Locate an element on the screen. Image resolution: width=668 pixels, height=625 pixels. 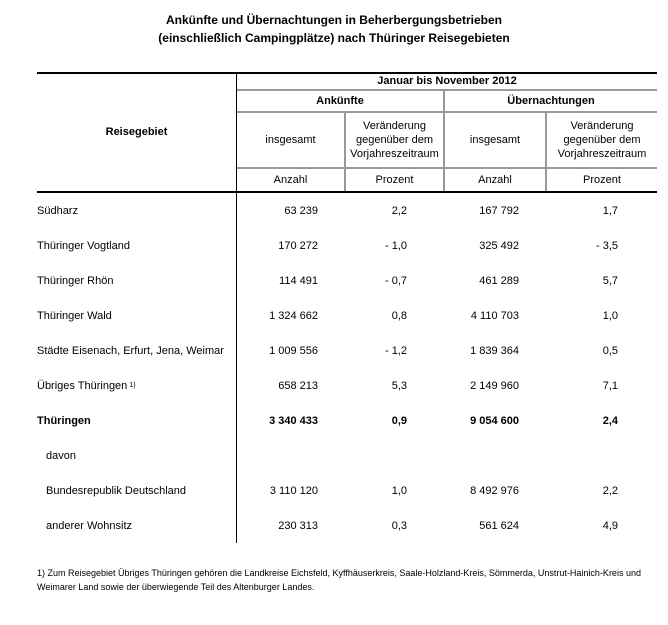
column-header-reisegebiet: Reisegebiet is located at coordinates (137, 132).